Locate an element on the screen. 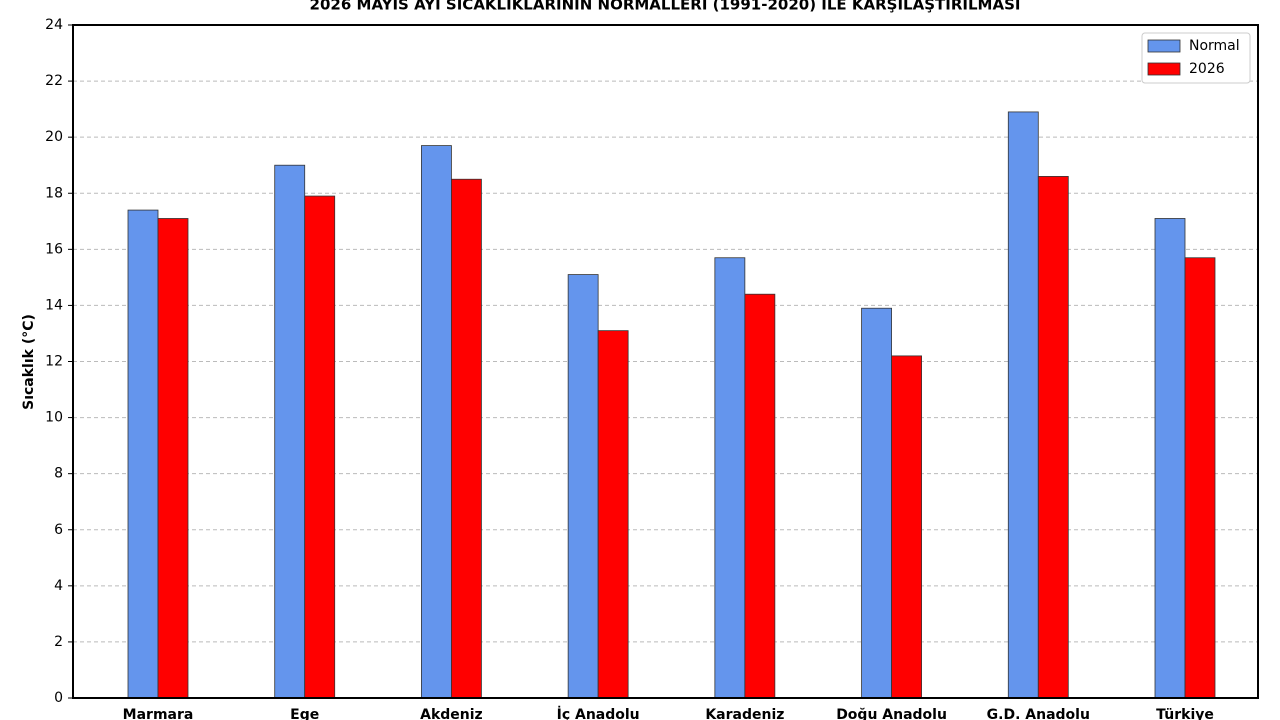 The image size is (1280, 720). x-tick-label: Marmara is located at coordinates (158, 713).